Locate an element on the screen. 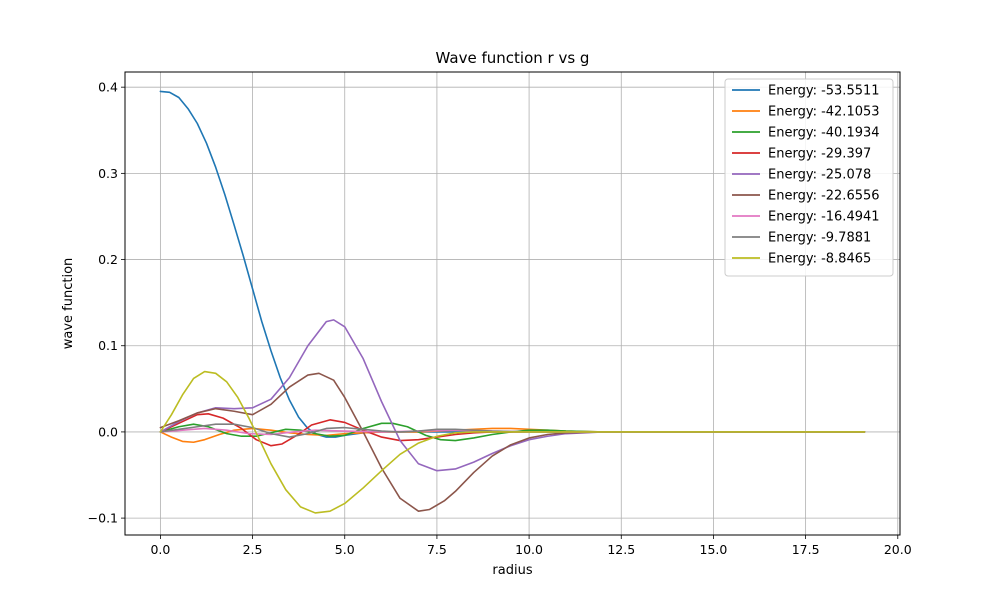 The height and width of the screenshot is (600, 1000). legend-label: Energy: -25.078 is located at coordinates (819, 175).